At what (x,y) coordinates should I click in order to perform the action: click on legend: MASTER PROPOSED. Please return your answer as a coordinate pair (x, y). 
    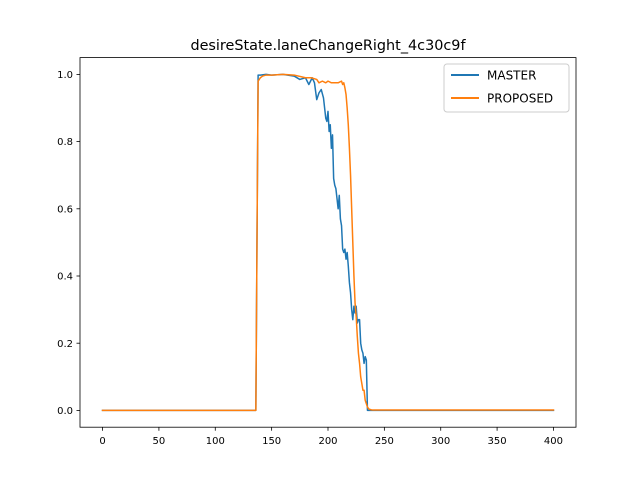
    Looking at the image, I should click on (506, 88).